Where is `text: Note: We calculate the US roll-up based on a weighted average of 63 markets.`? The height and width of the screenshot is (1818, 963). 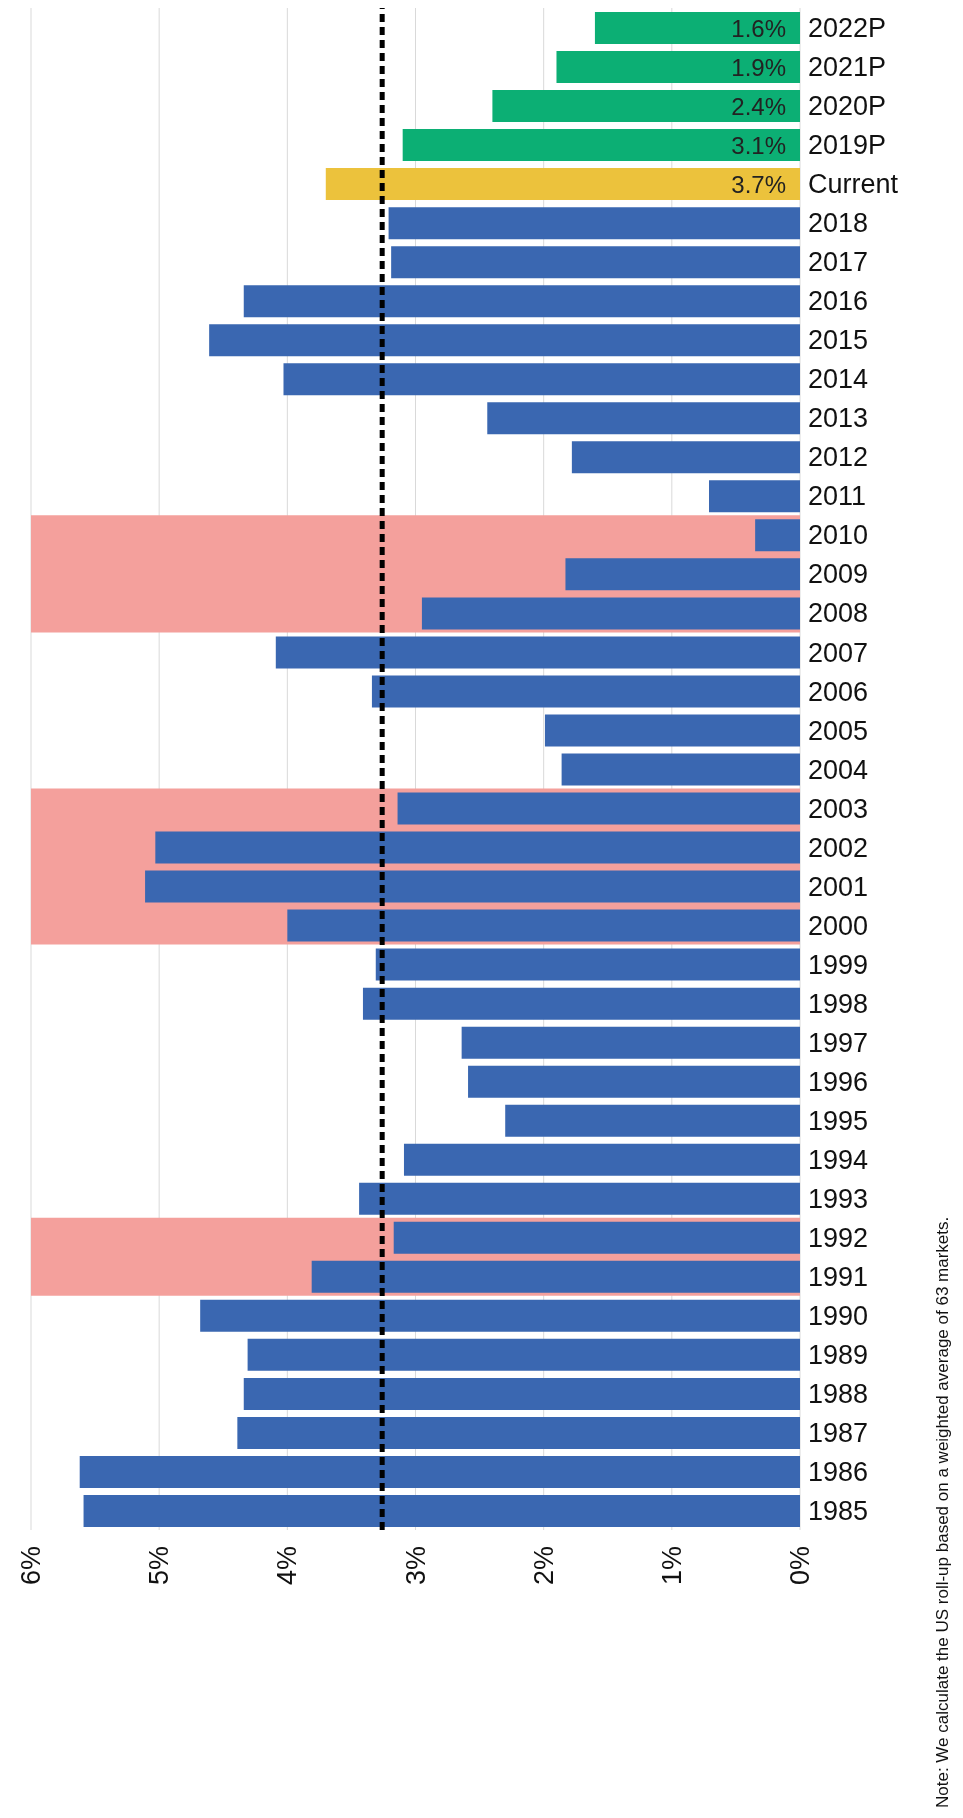
text: Note: We calculate the US roll-up based on a weighted average of 63 markets. is located at coordinates (943, 1512).